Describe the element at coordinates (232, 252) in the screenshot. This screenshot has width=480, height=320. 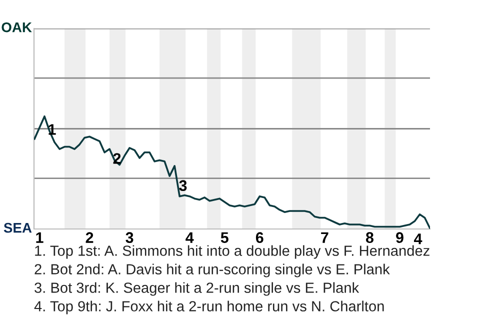
I see `text: 1. Top 1st: A. Simmons hit into a double play vs F. Hernandez` at that location.